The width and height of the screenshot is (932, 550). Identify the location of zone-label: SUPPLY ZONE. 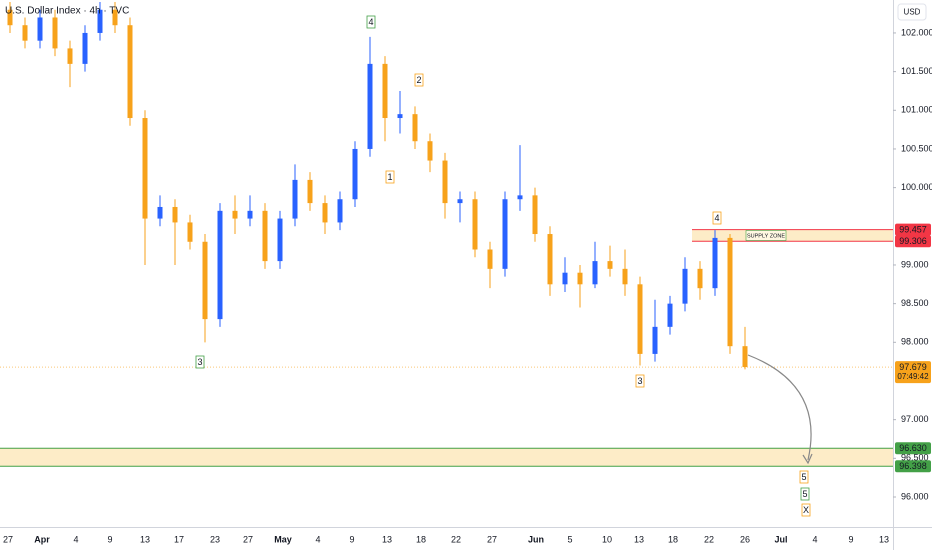
(766, 236).